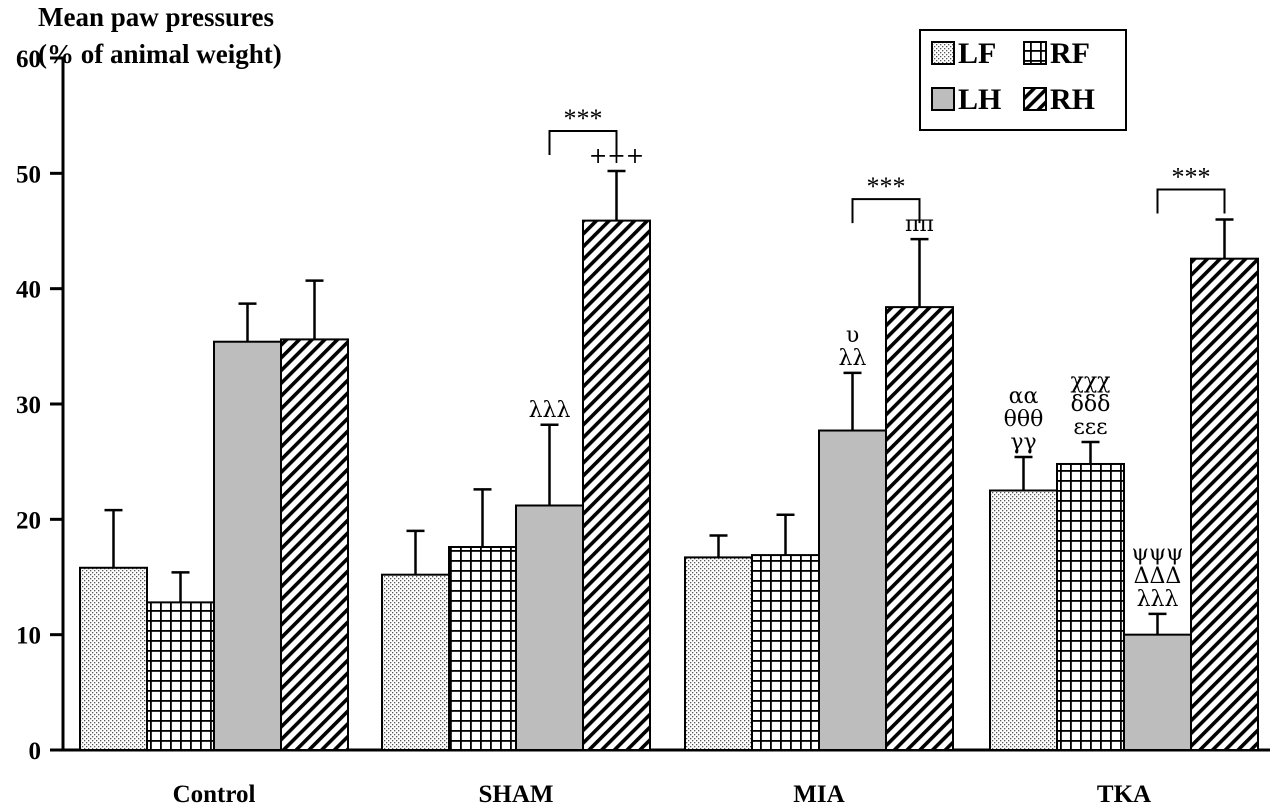 The image size is (1284, 811). What do you see at coordinates (1091, 381) in the screenshot?
I see `annotation-symbol: χχχ` at bounding box center [1091, 381].